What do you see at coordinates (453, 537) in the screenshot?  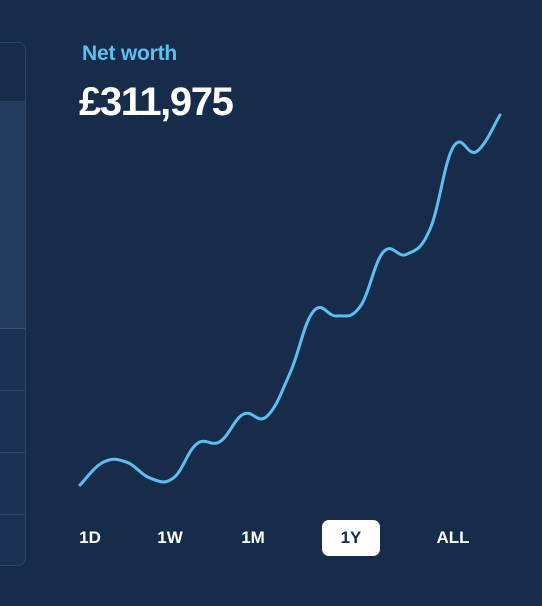 I see `range-button-all: ALL` at bounding box center [453, 537].